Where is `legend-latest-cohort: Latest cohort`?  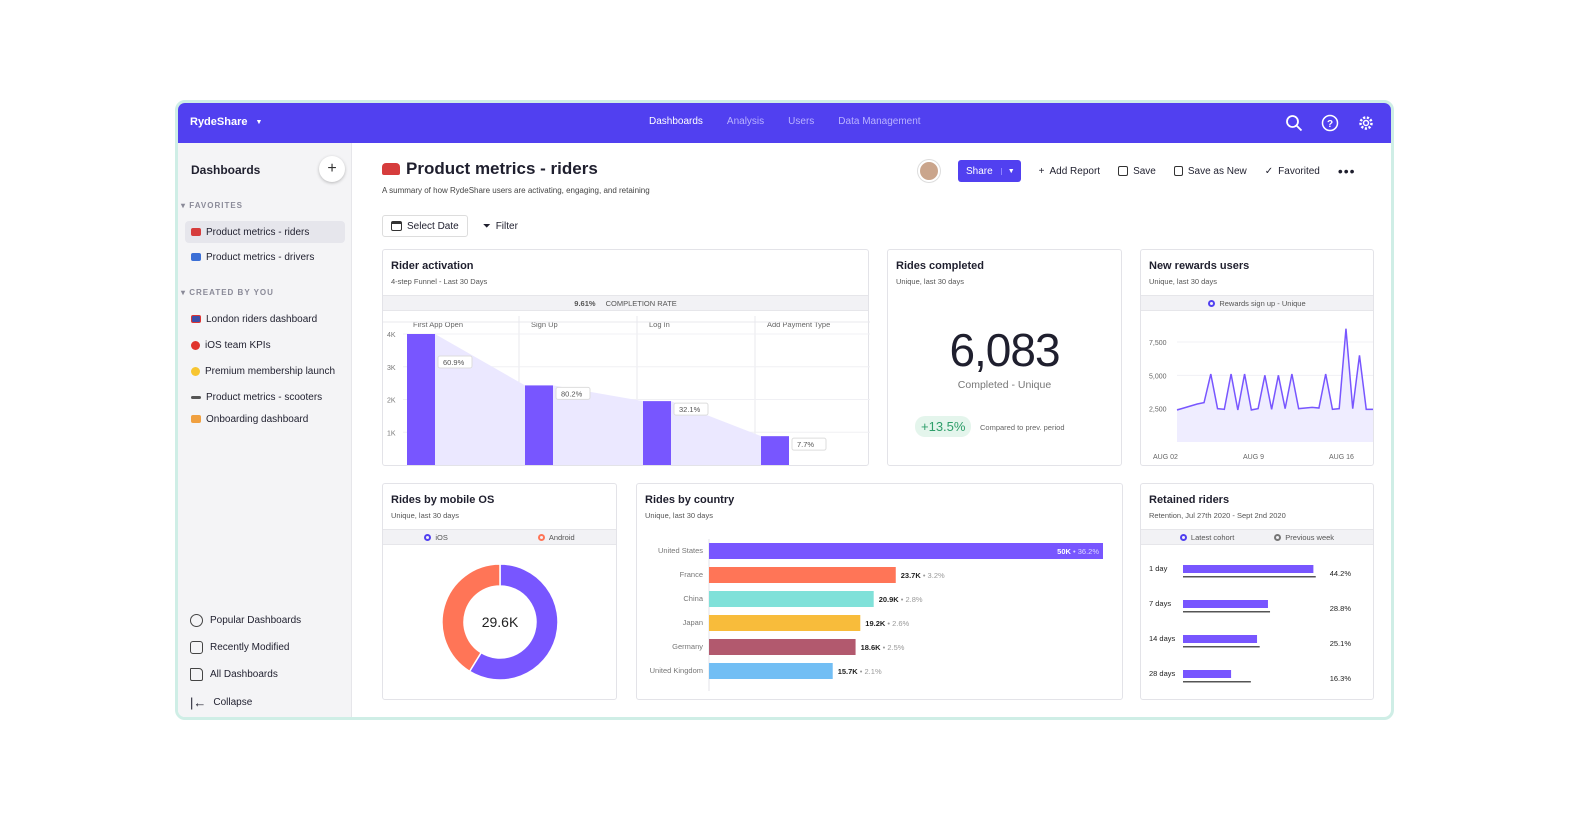
legend-latest-cohort: Latest cohort is located at coordinates (1206, 537).